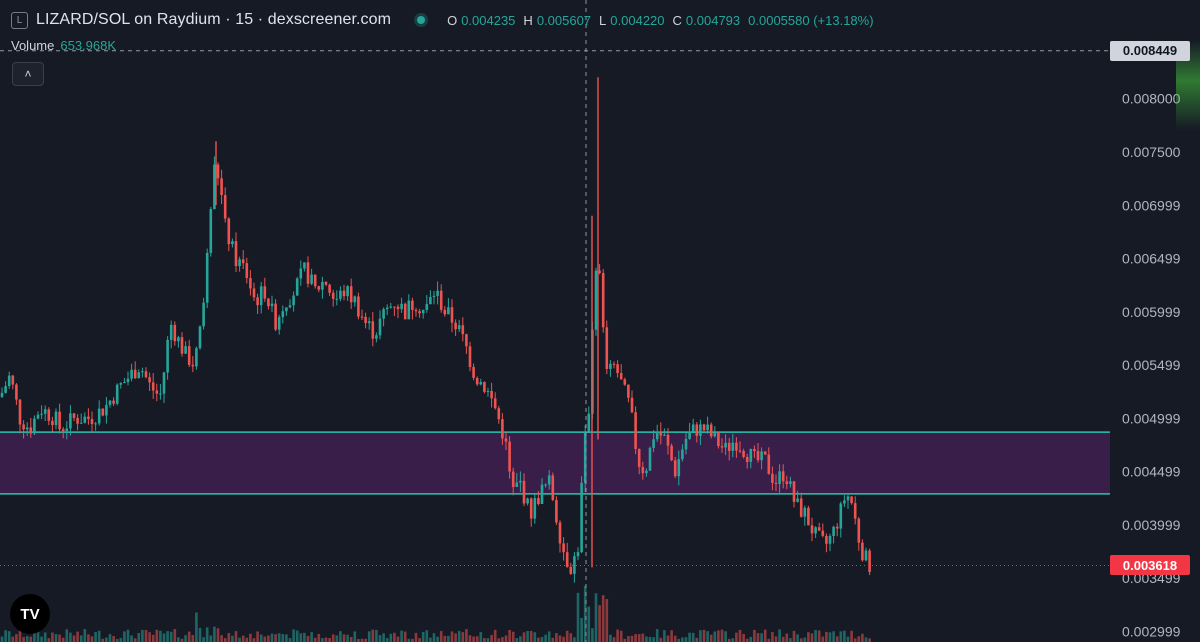 The width and height of the screenshot is (1200, 642). What do you see at coordinates (28, 74) in the screenshot?
I see `collapse-legend-button: ˄` at bounding box center [28, 74].